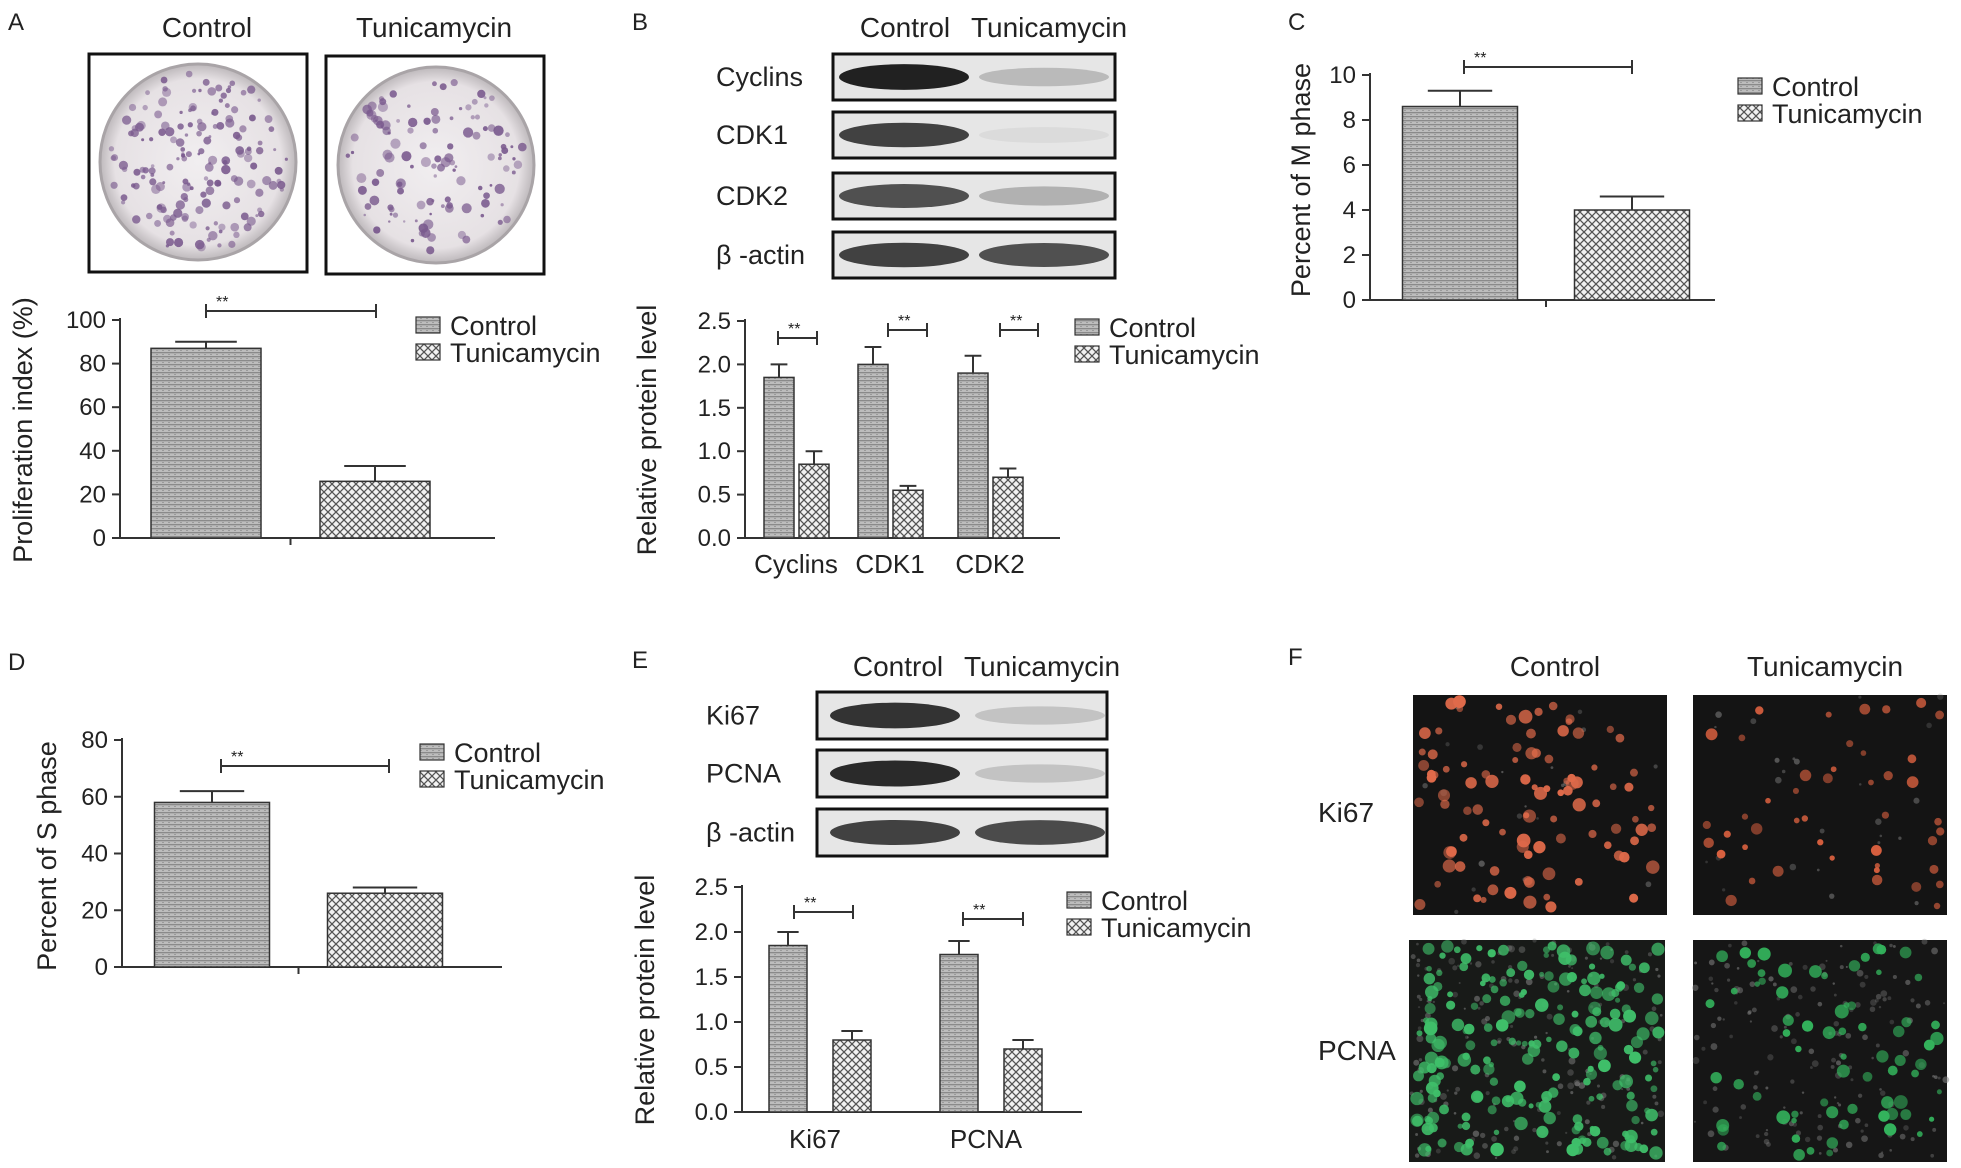 Image resolution: width=1961 pixels, height=1168 pixels. What do you see at coordinates (711, 977) in the screenshot?
I see `y-tick-label: 1.5` at bounding box center [711, 977].